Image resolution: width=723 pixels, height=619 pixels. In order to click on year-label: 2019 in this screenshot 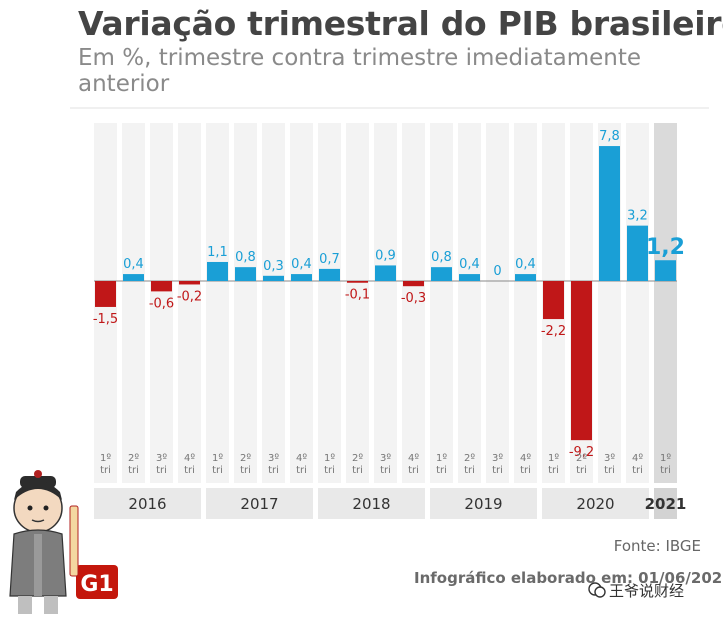, I will do `click(483, 504)`.